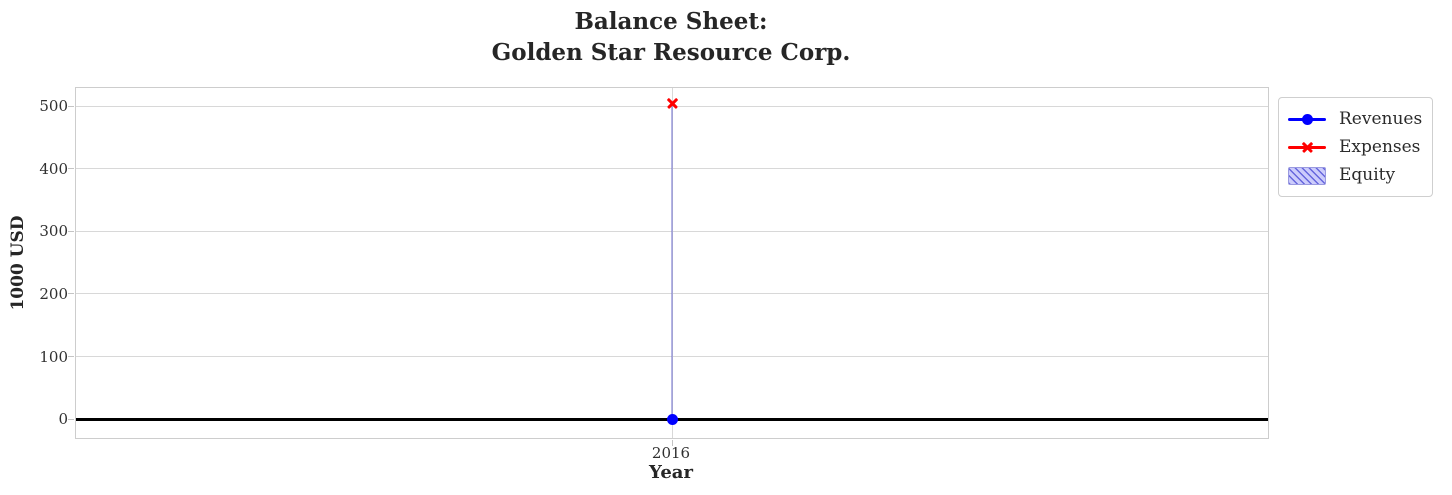  I want to click on x-tick-mark, so click(672, 443).